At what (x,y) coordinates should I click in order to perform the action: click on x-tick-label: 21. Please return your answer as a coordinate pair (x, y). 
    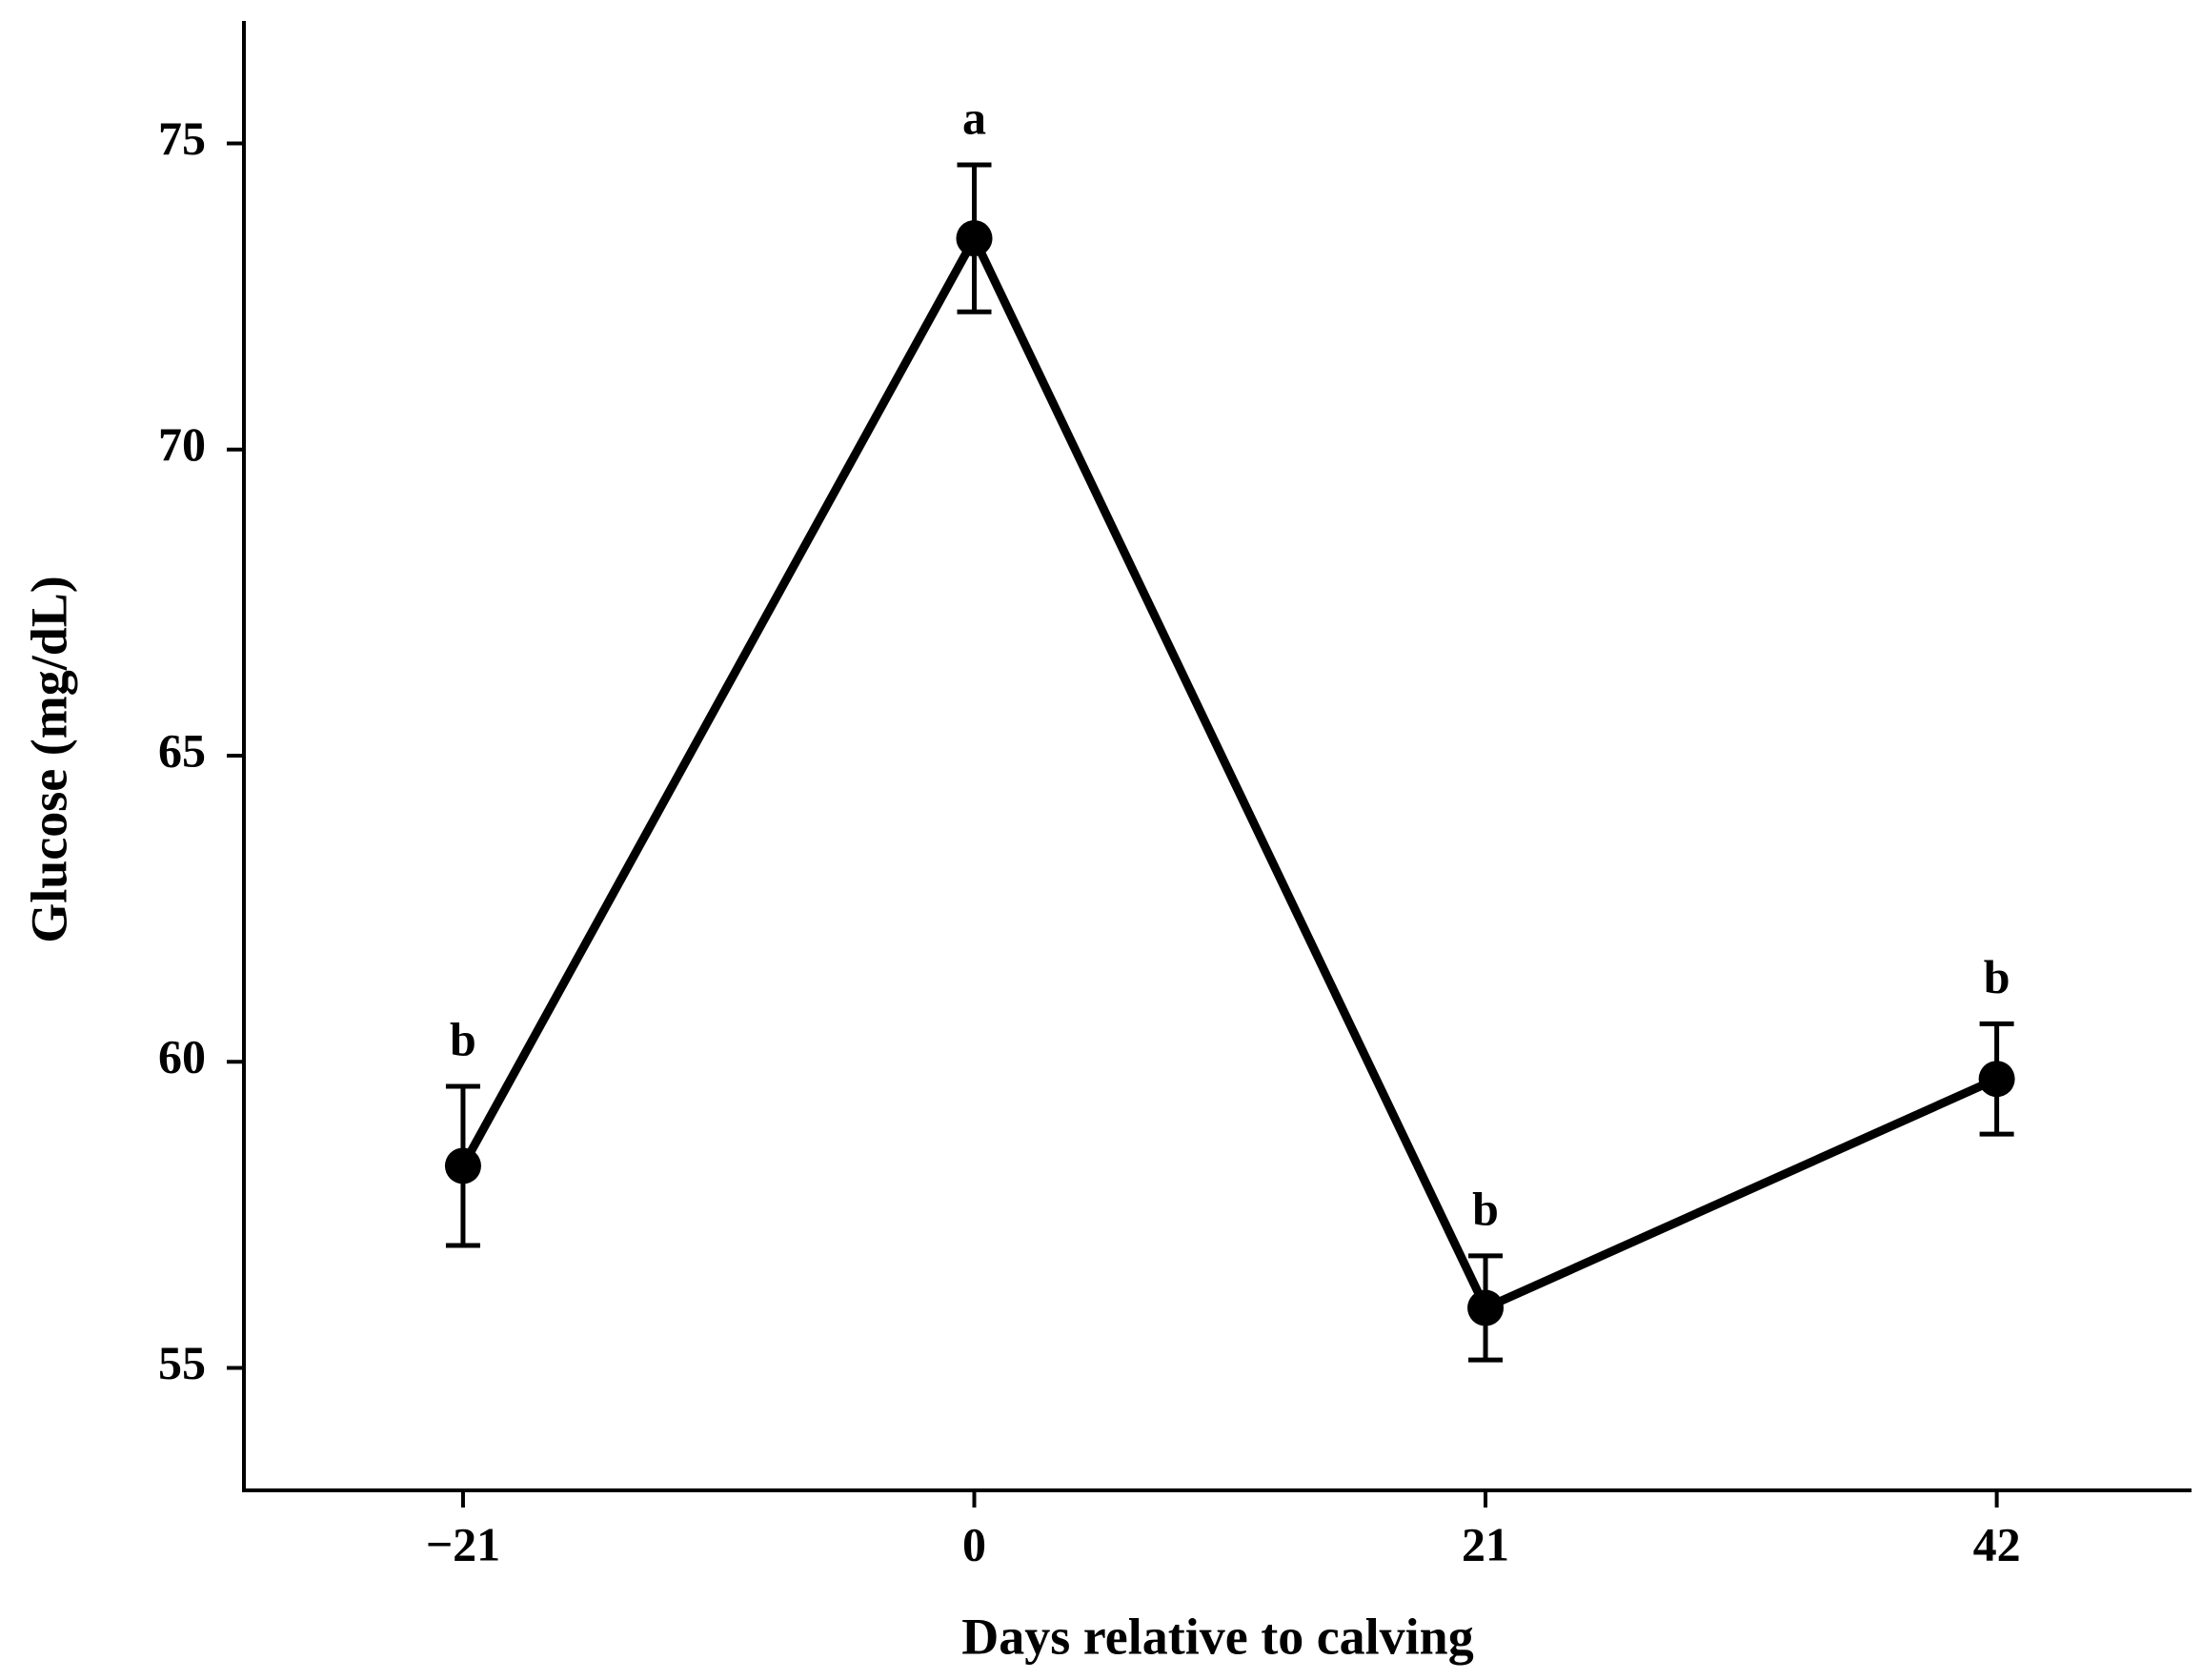
    Looking at the image, I should click on (1485, 1544).